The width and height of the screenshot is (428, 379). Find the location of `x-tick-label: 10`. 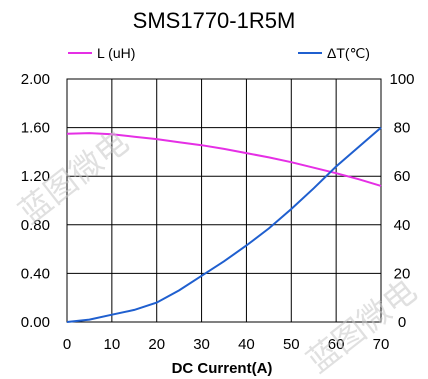

x-tick-label: 10 is located at coordinates (112, 344).